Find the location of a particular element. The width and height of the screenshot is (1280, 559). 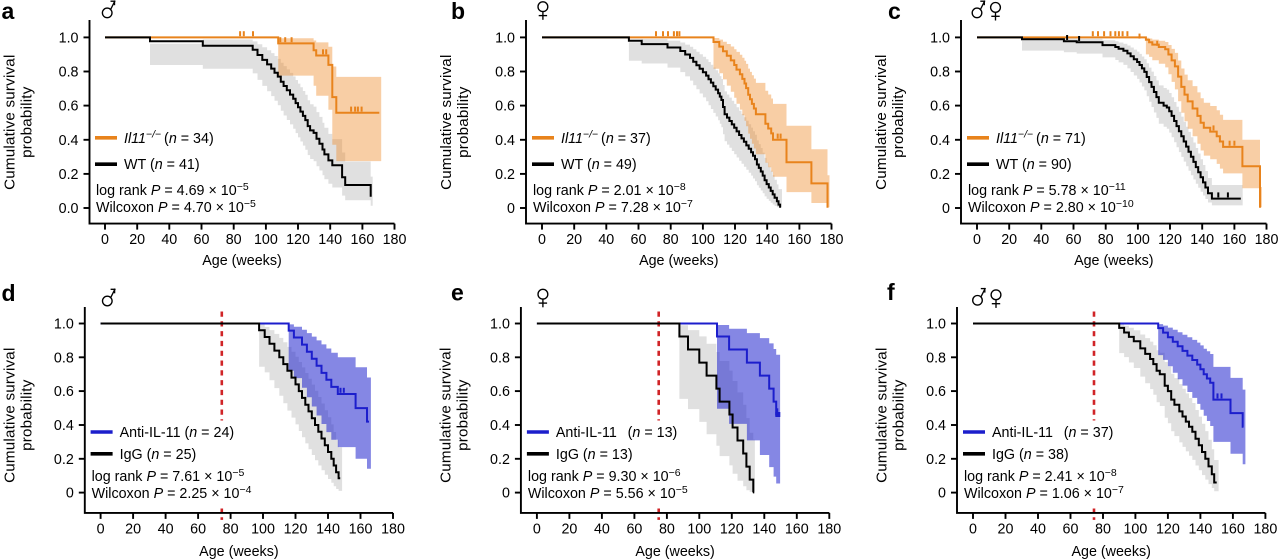

svg-text: d is located at coordinates (9, 293).